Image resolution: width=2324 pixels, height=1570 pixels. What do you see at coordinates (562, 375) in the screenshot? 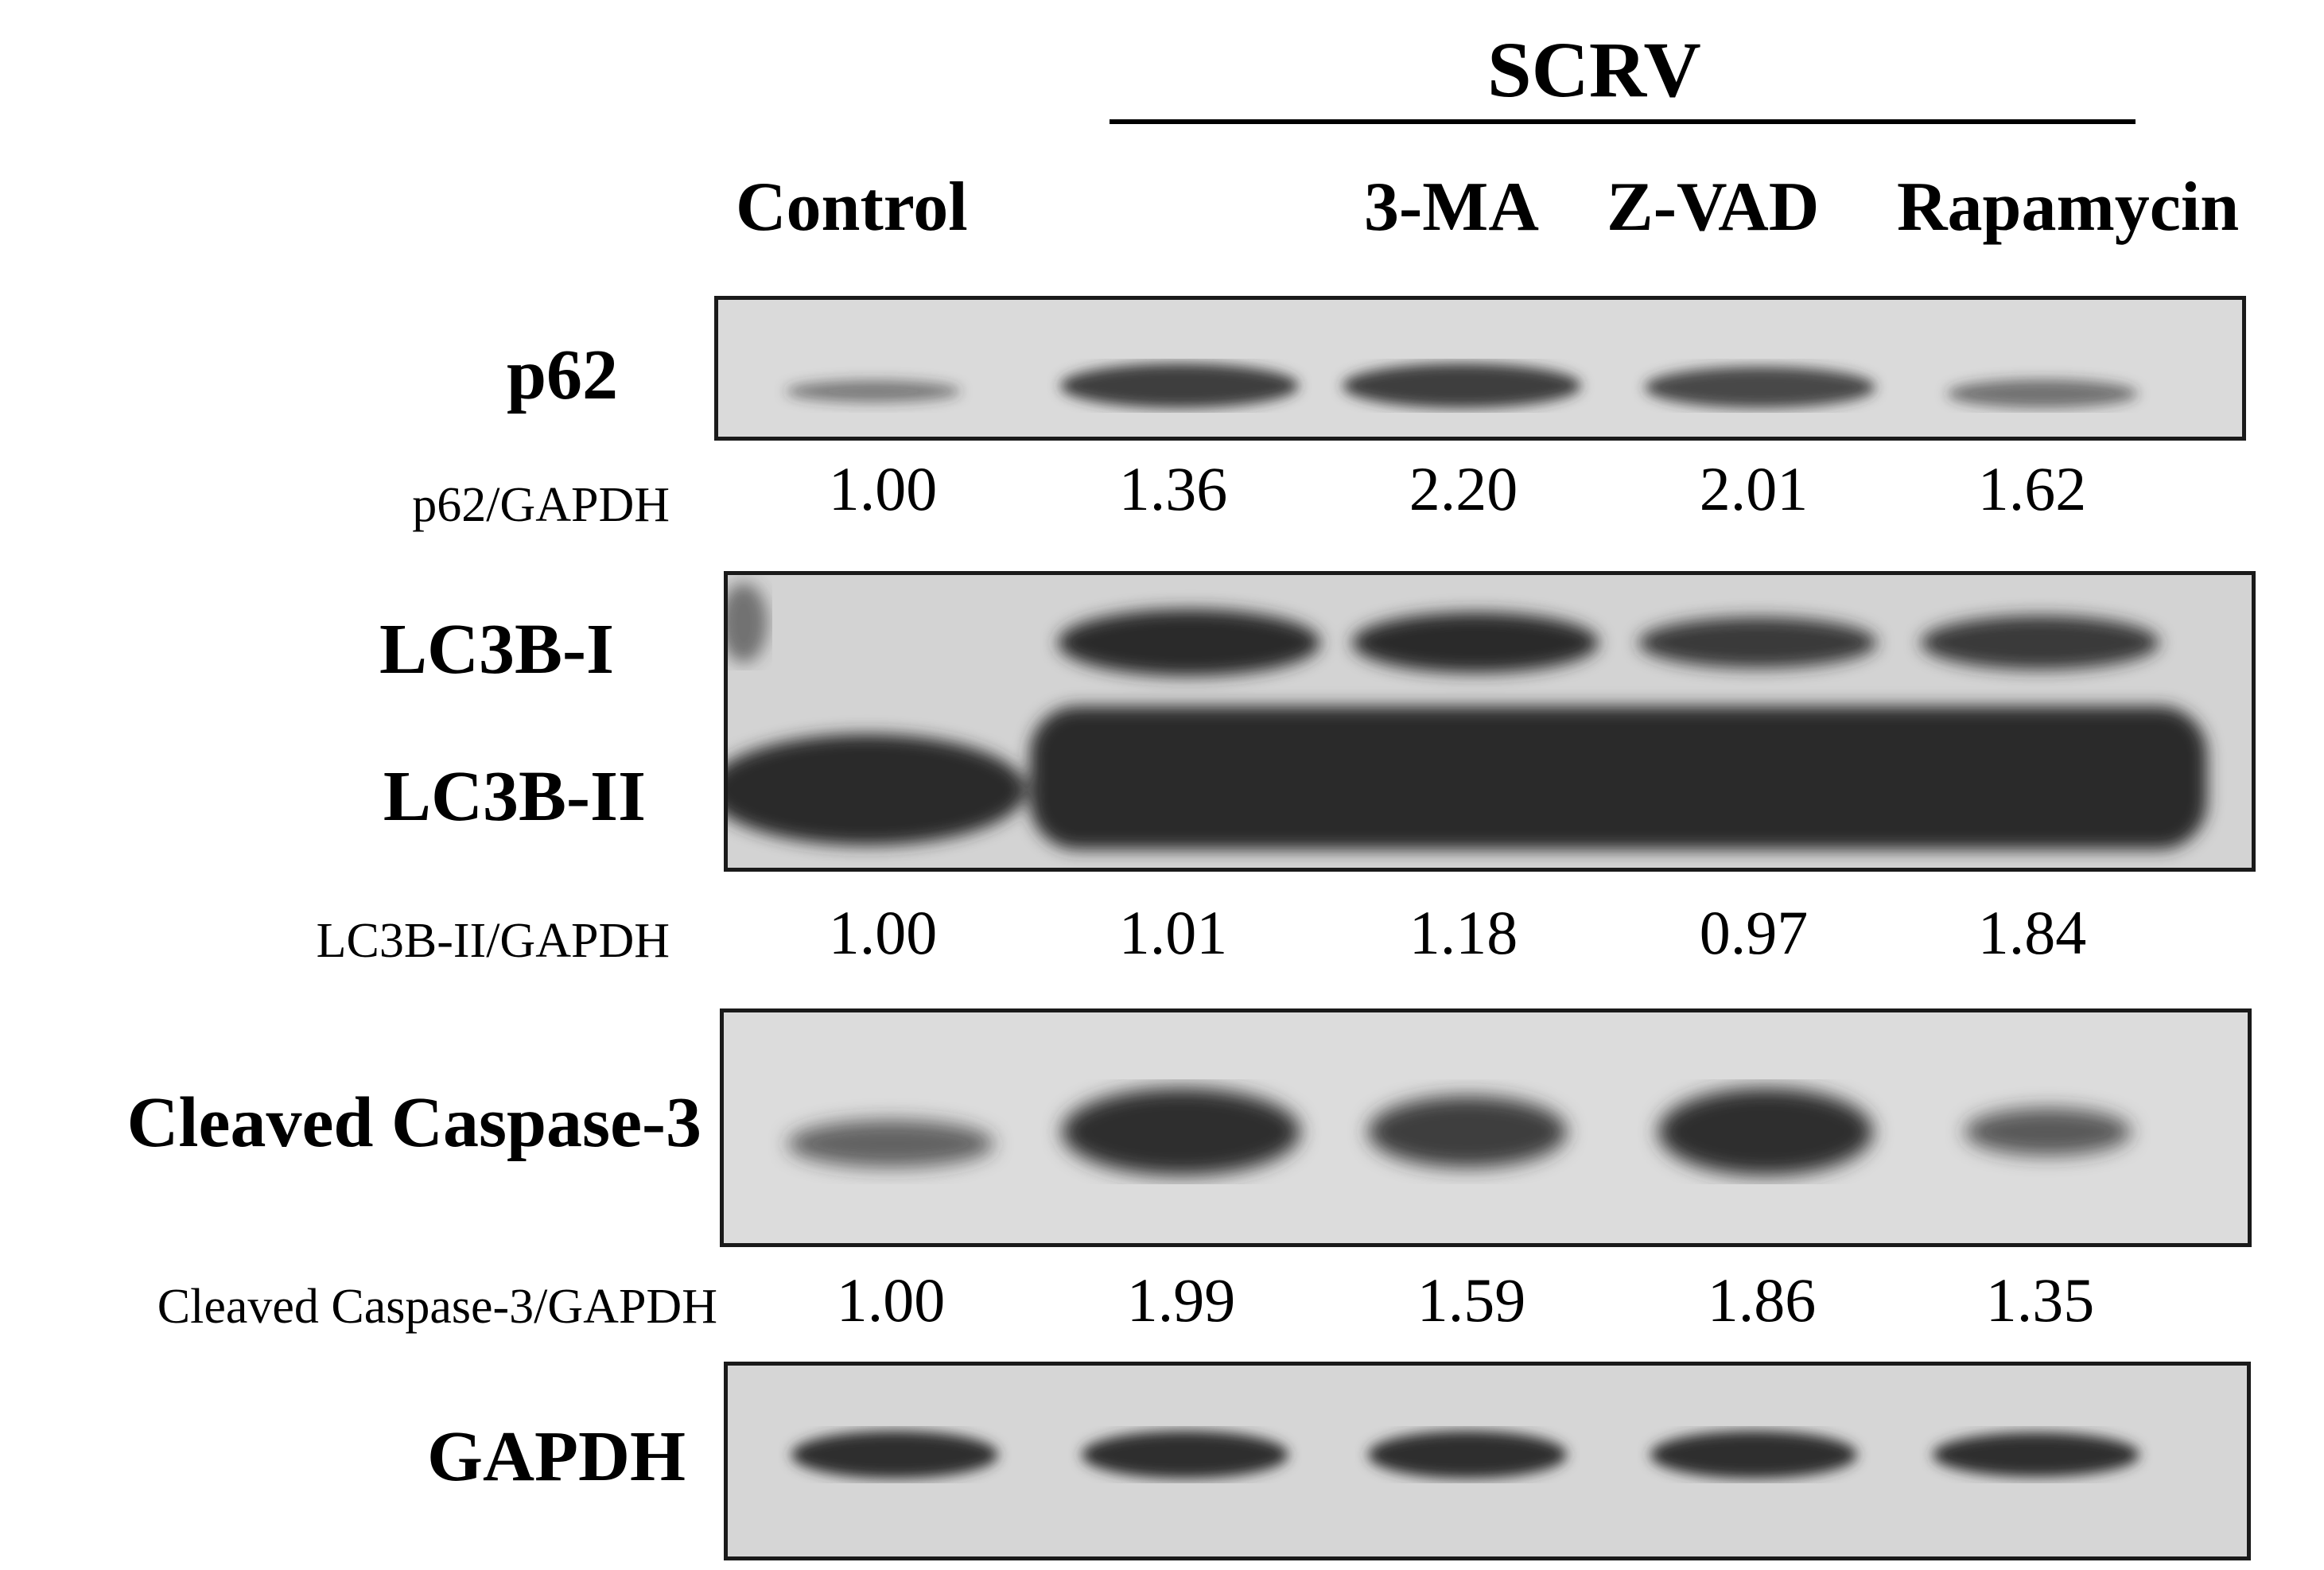
I see `protein-label-p62: p62` at bounding box center [562, 375].